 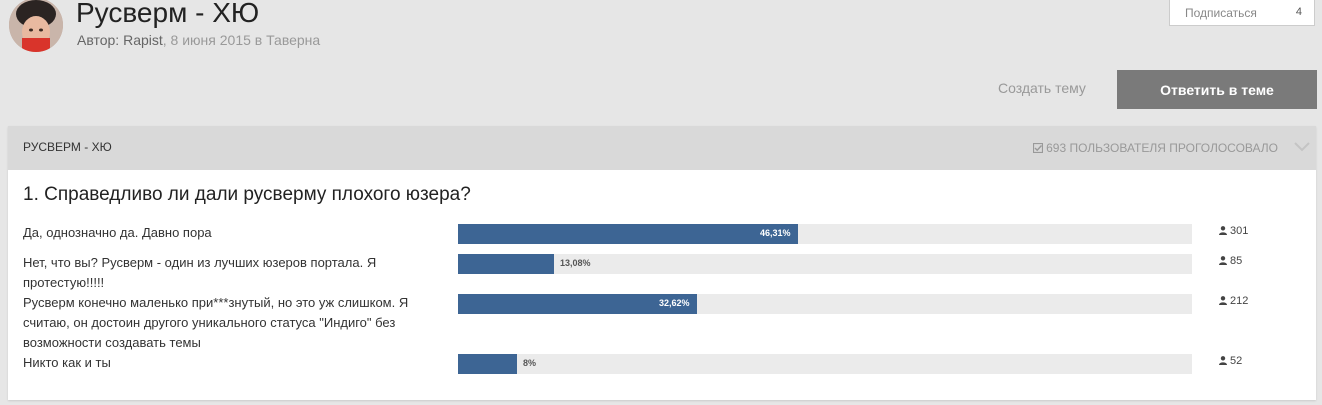 What do you see at coordinates (825, 304) in the screenshot?
I see `poll-bar-track: 32,62%` at bounding box center [825, 304].